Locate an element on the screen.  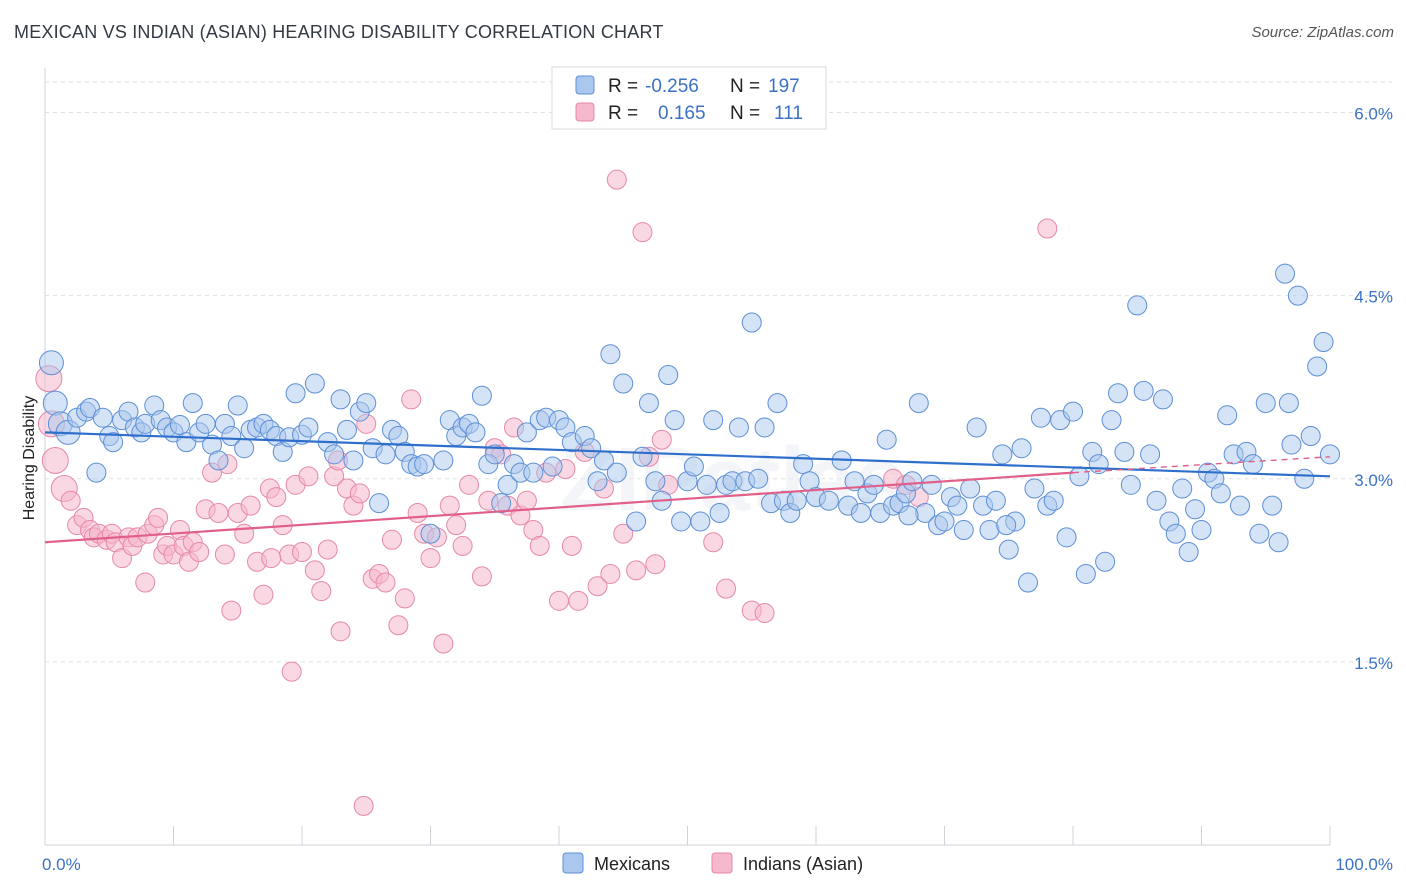
legend-swatch-mexicans is located at coordinates (585, 85).